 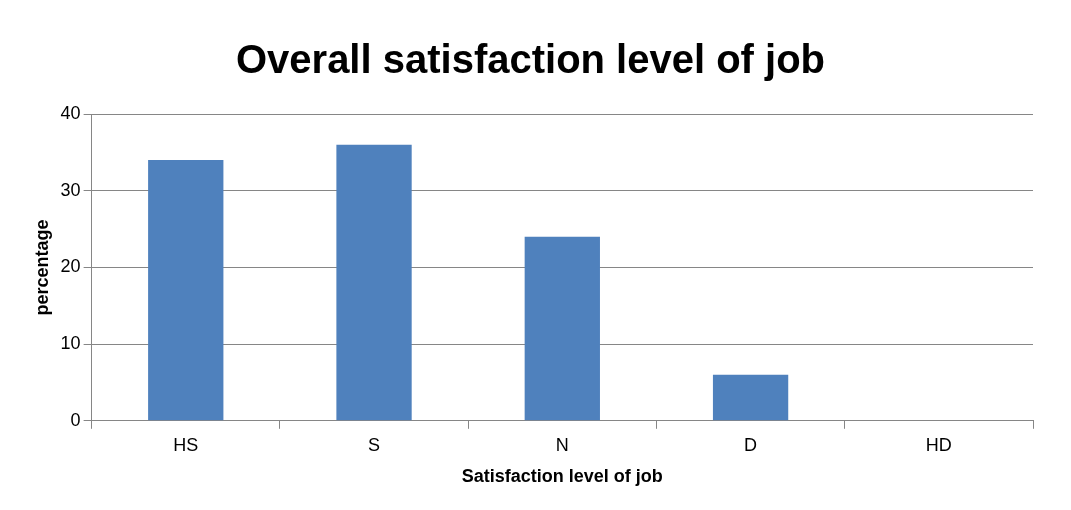 What do you see at coordinates (75, 419) in the screenshot?
I see `y-tick-label: 0` at bounding box center [75, 419].